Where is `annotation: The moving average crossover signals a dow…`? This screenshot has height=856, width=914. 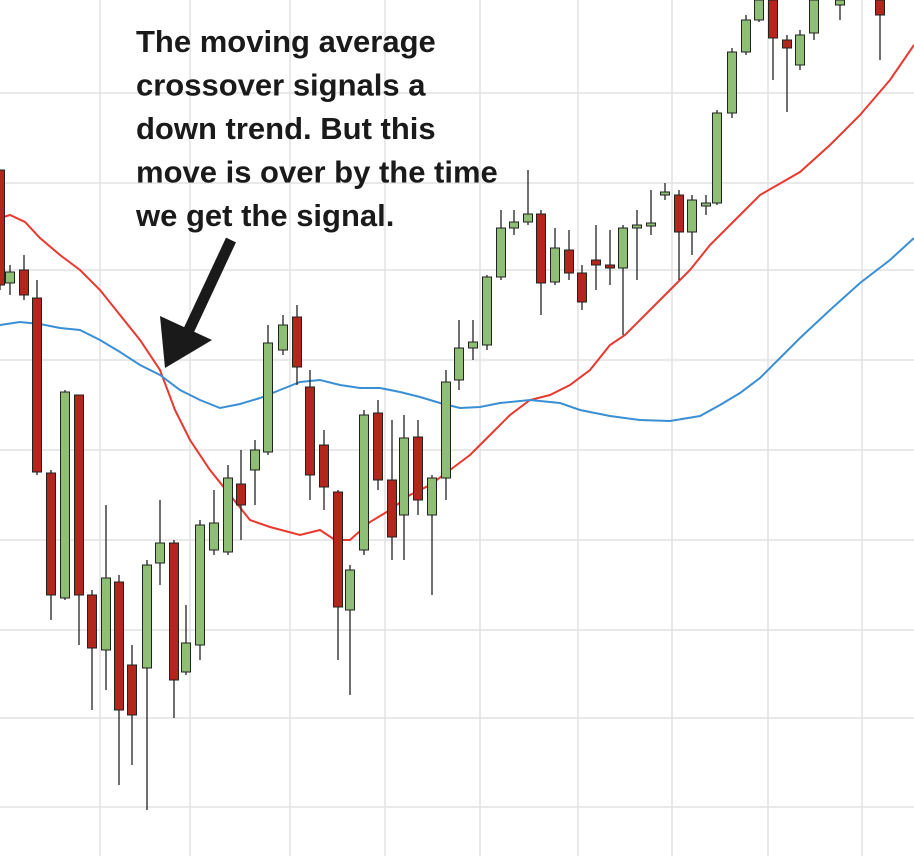
annotation: The moving average crossover signals a dow… is located at coordinates (316, 128).